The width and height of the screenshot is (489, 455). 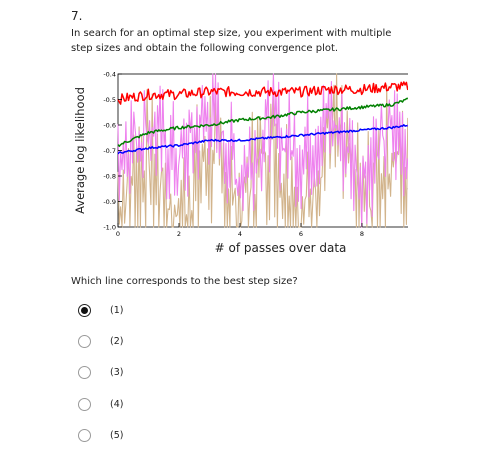 I want to click on y-axis-title: Average log likelihood, so click(x=80, y=150).